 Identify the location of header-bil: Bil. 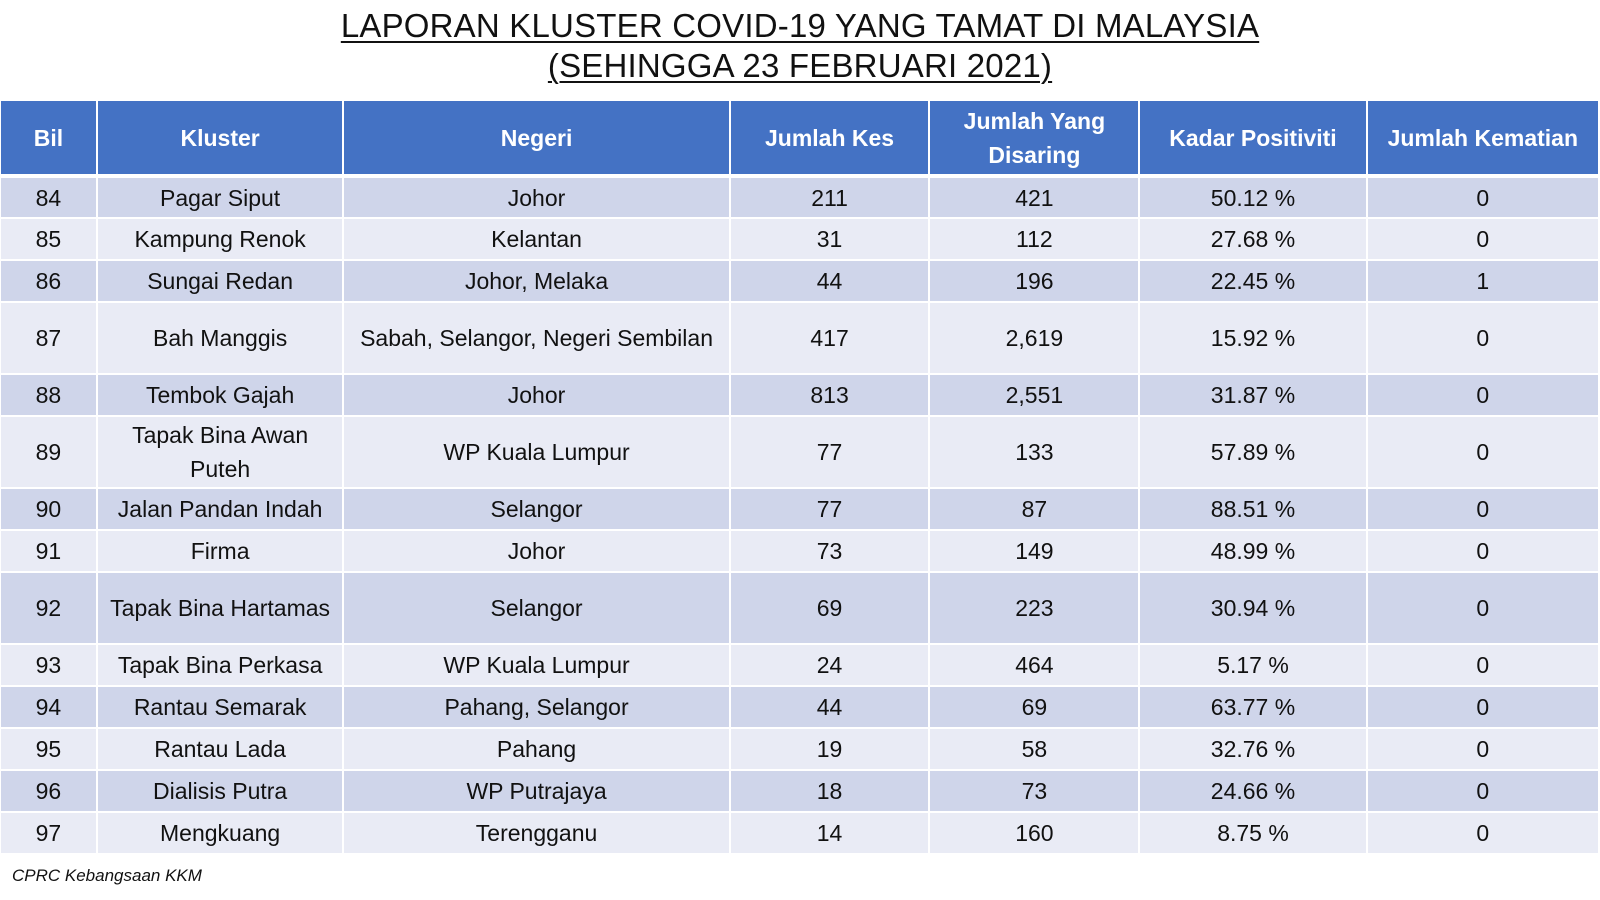
(49, 139).